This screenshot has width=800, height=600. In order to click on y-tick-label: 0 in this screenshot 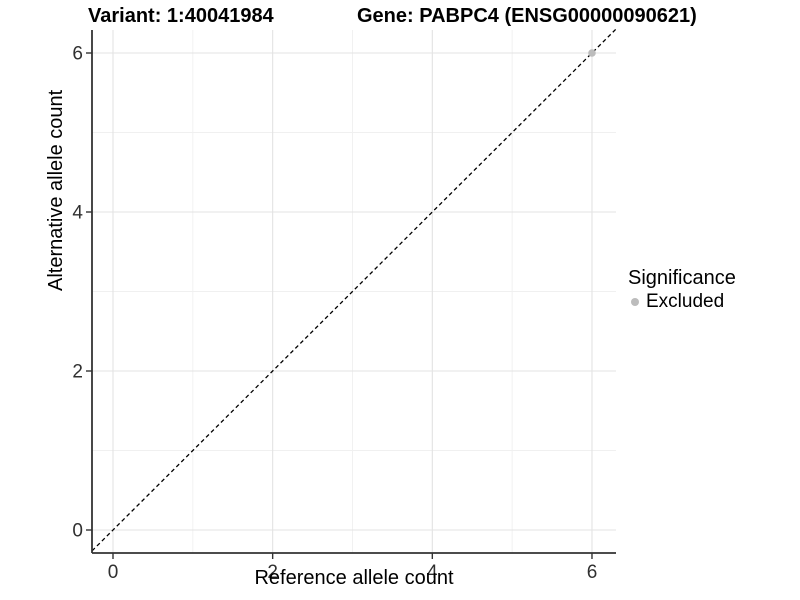, I will do `click(77, 531)`.